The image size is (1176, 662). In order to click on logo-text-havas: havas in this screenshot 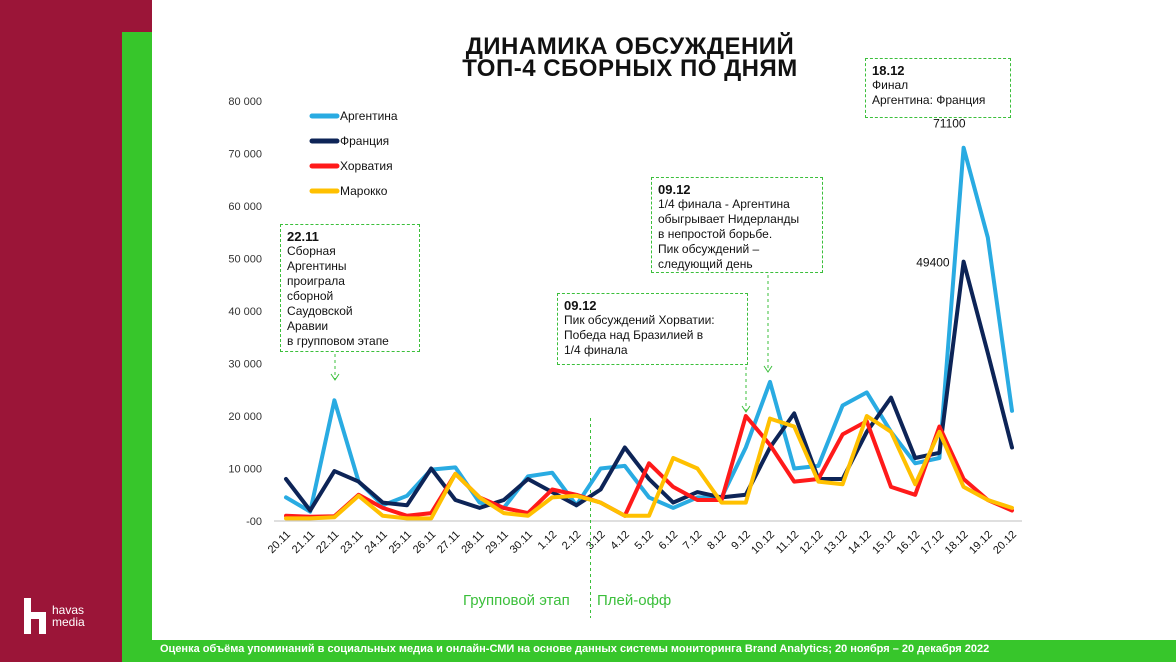, I will do `click(68, 610)`.